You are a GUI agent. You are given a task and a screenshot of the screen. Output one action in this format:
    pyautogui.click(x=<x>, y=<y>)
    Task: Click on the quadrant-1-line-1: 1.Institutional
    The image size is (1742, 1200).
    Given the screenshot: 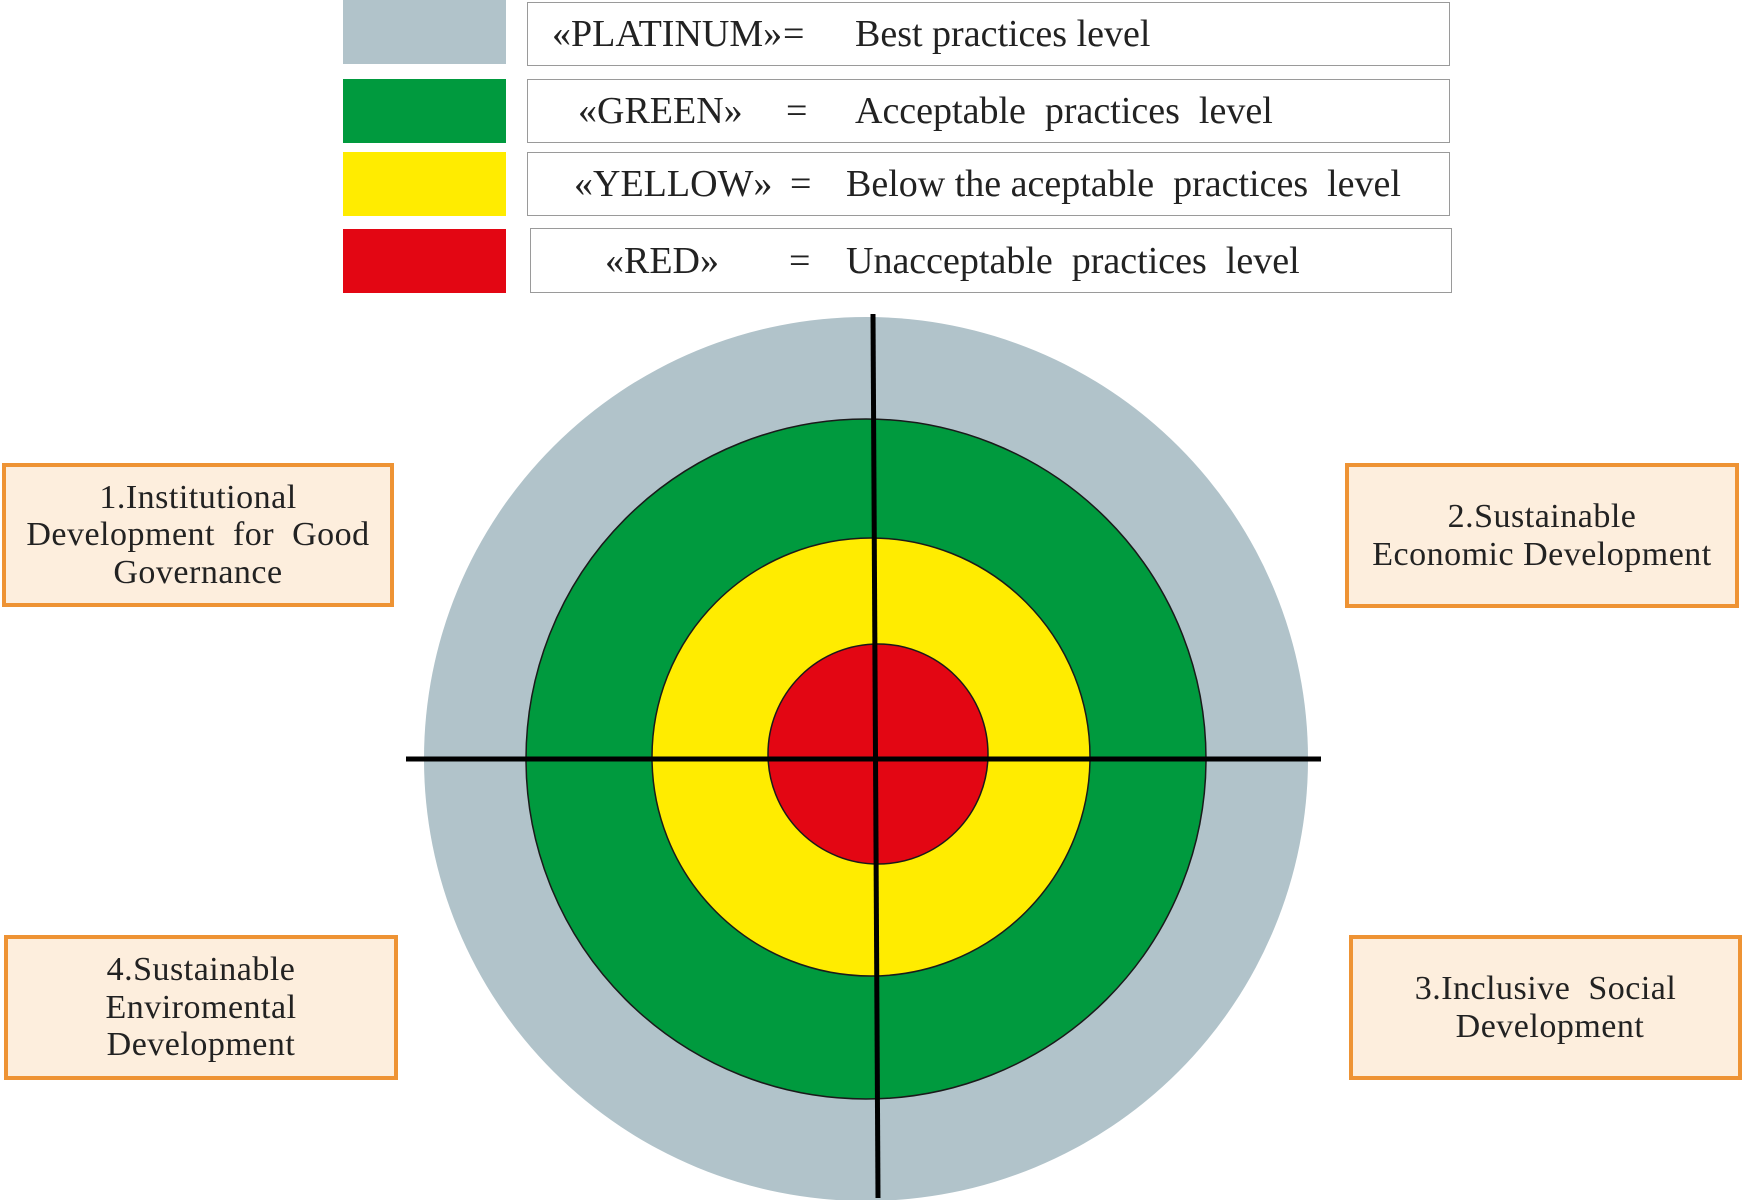 What is the action you would take?
    pyautogui.click(x=198, y=497)
    